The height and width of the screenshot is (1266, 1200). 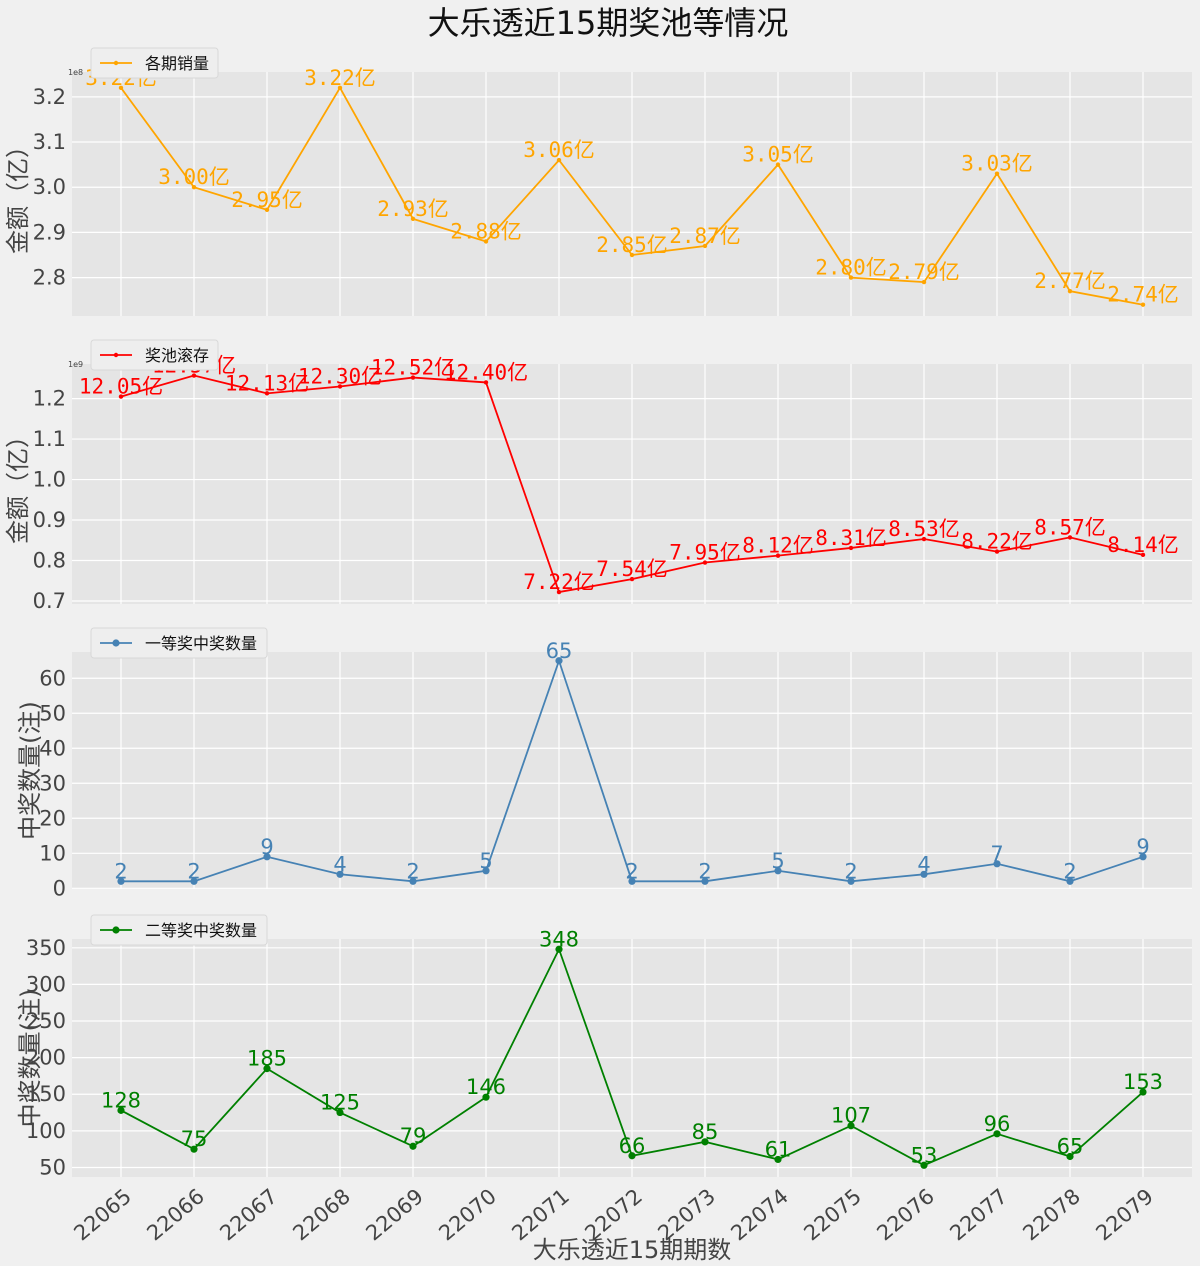 I want to click on x-tick-label: 22070, so click(x=467, y=1214).